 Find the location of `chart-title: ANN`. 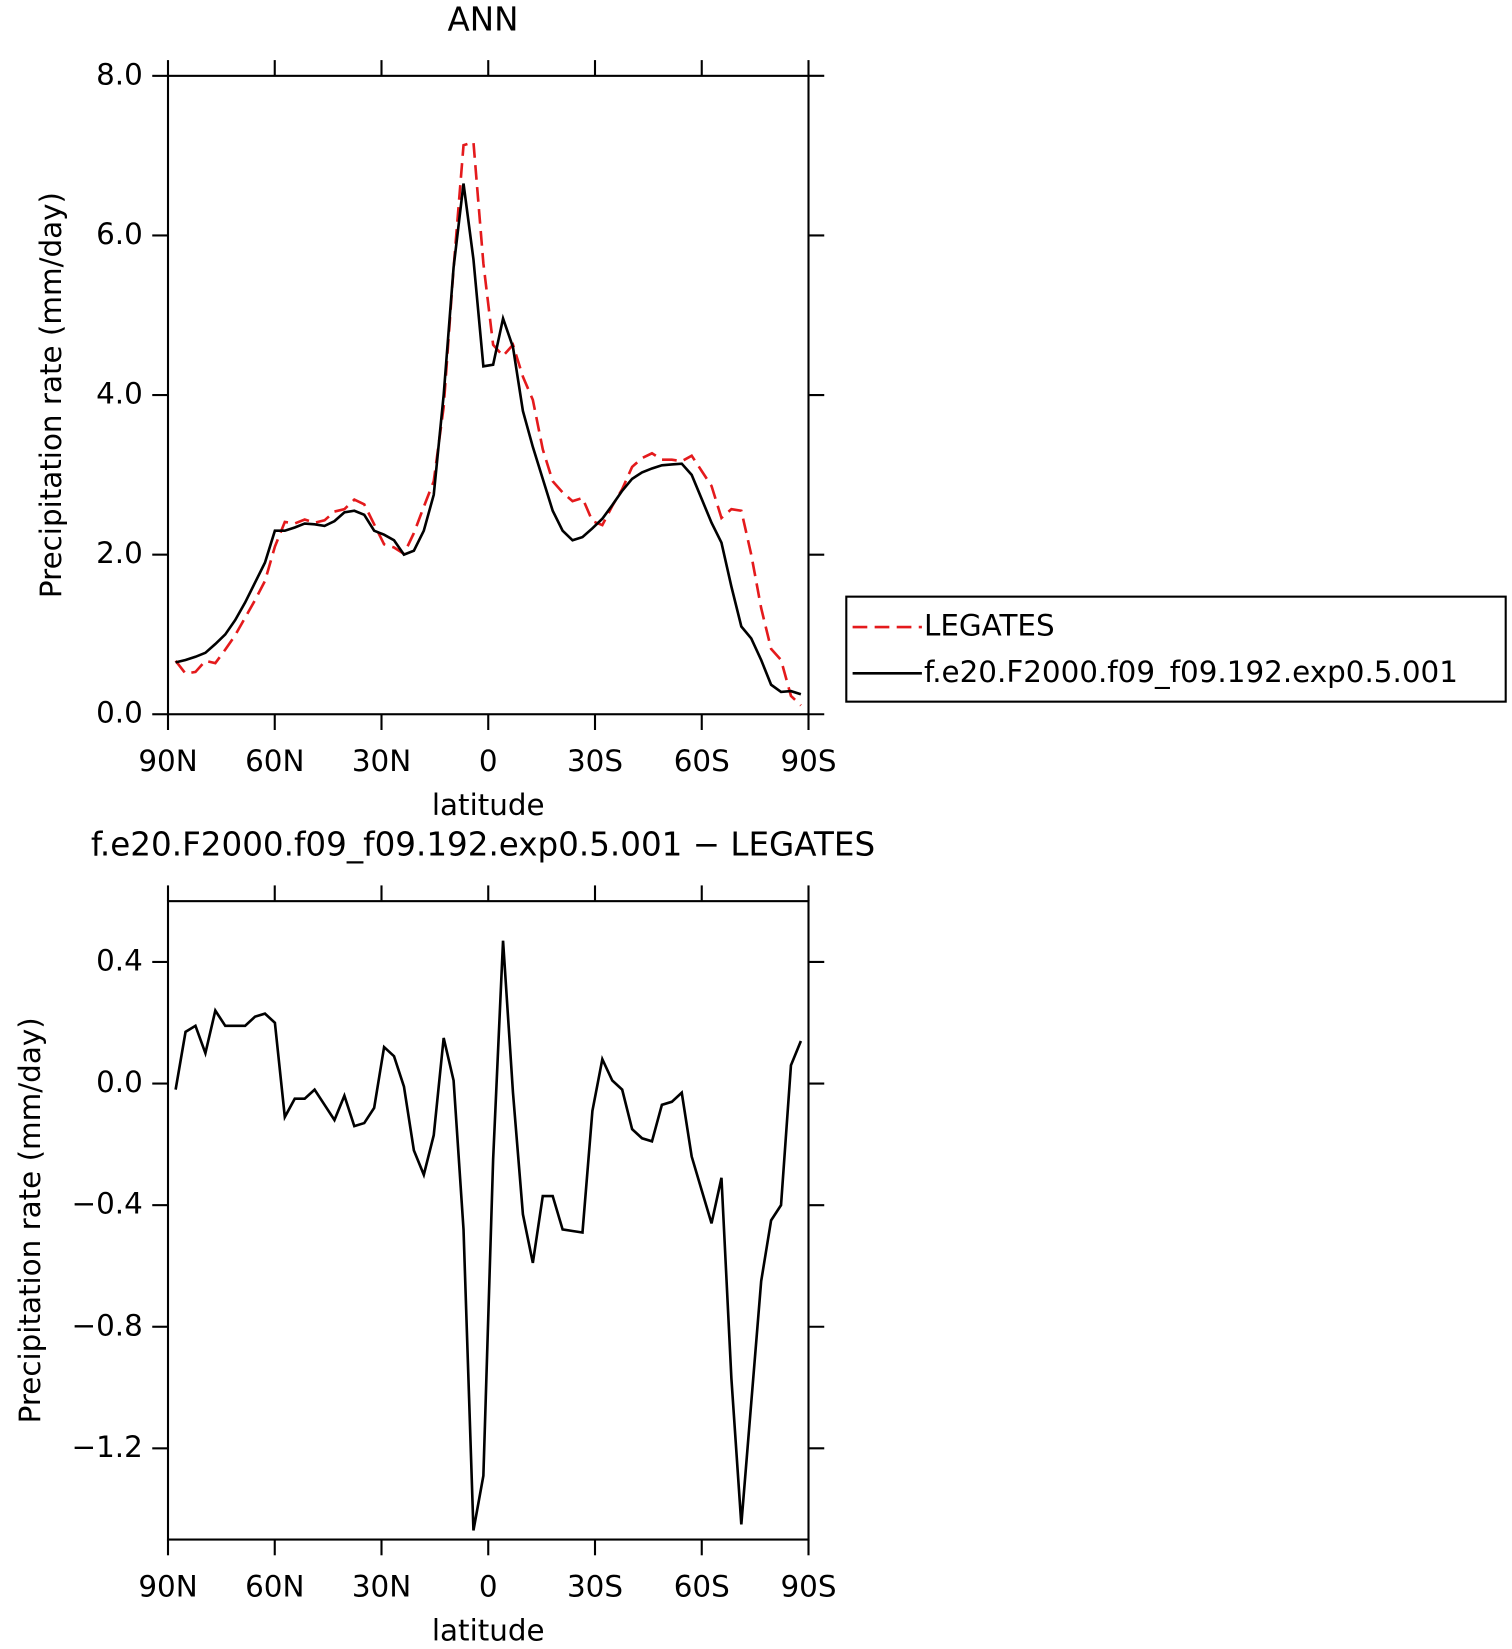

chart-title: ANN is located at coordinates (483, 19).